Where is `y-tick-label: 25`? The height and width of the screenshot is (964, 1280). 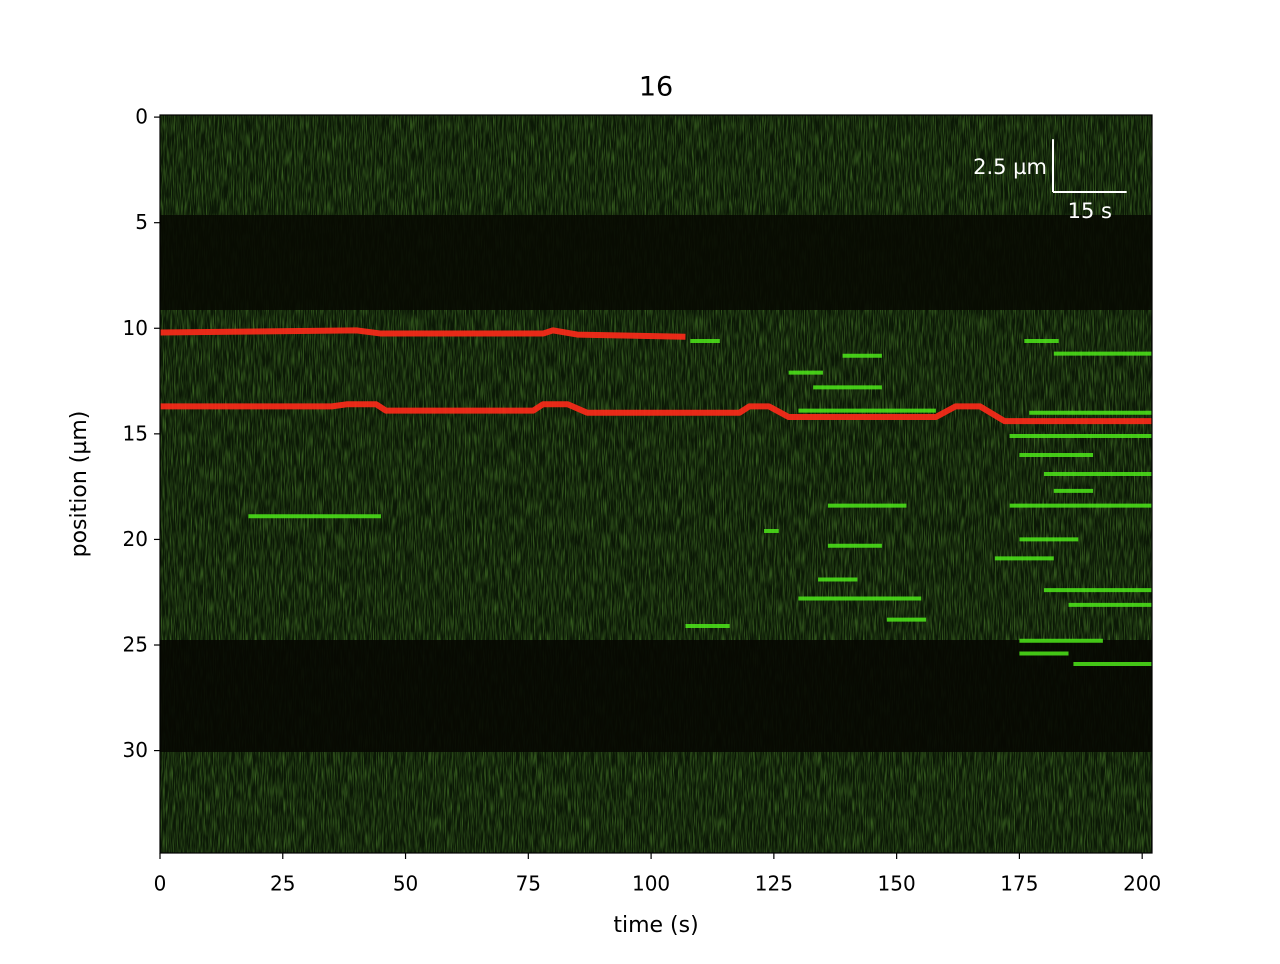 y-tick-label: 25 is located at coordinates (135, 645).